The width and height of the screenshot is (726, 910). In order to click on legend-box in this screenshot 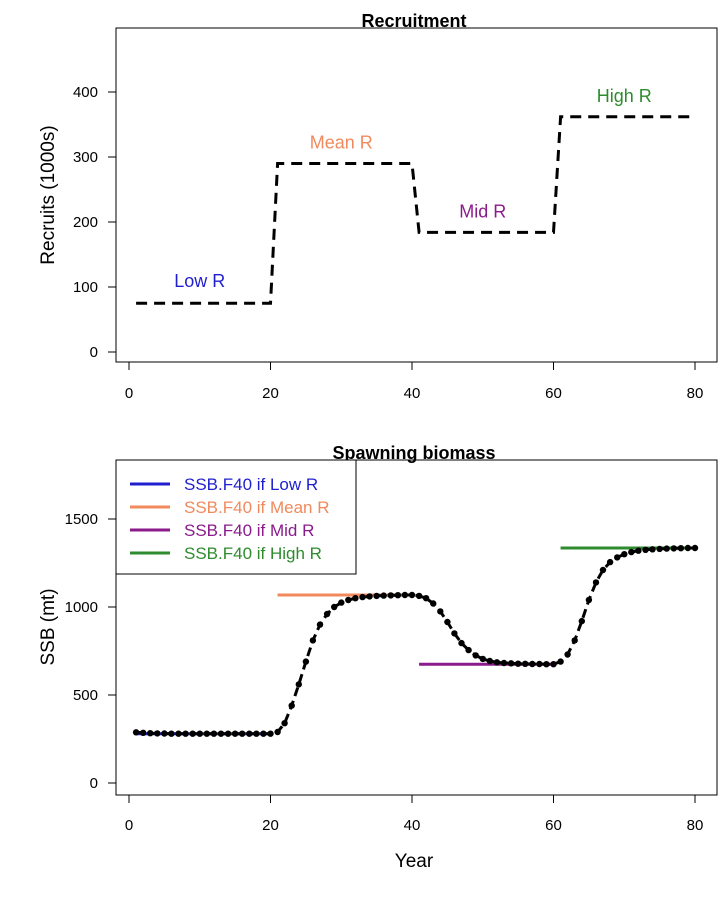, I will do `click(236, 517)`.